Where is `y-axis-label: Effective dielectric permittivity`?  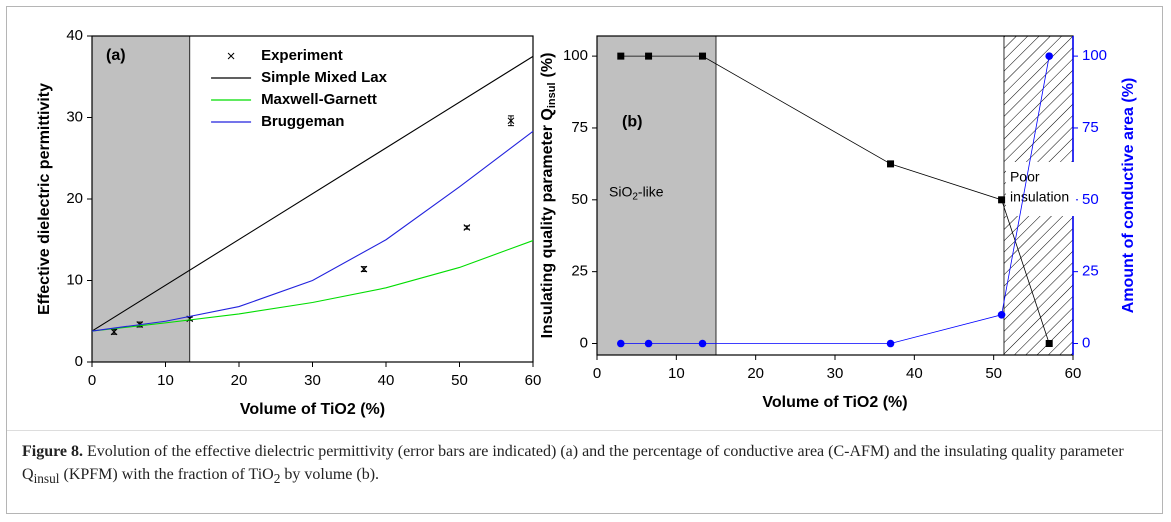
y-axis-label: Effective dielectric permittivity is located at coordinates (44, 199).